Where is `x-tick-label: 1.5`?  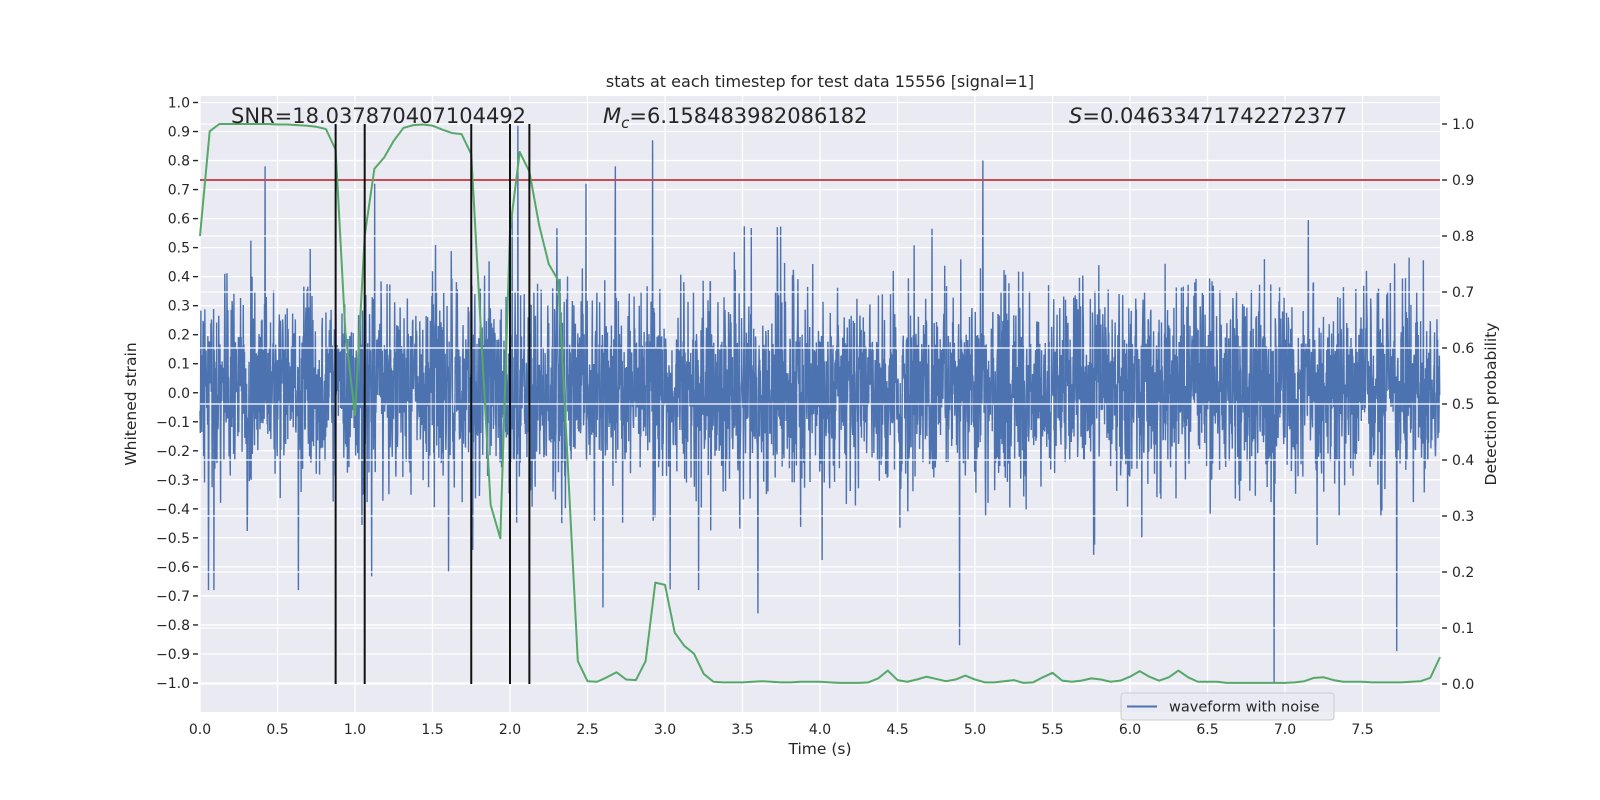 x-tick-label: 1.5 is located at coordinates (432, 730).